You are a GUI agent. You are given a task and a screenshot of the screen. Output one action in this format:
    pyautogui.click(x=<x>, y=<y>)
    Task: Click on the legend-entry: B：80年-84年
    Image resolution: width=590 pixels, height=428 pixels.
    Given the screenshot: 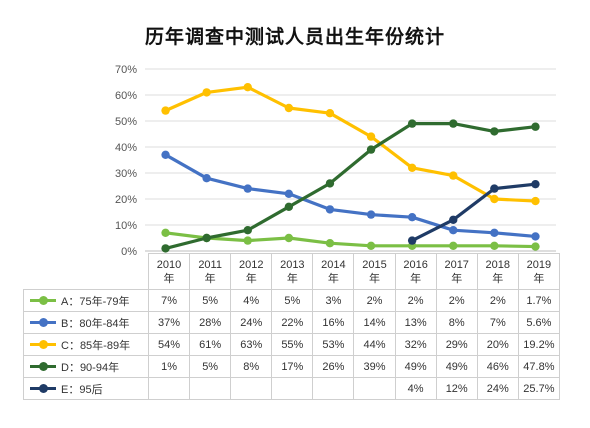 What is the action you would take?
    pyautogui.click(x=86, y=322)
    